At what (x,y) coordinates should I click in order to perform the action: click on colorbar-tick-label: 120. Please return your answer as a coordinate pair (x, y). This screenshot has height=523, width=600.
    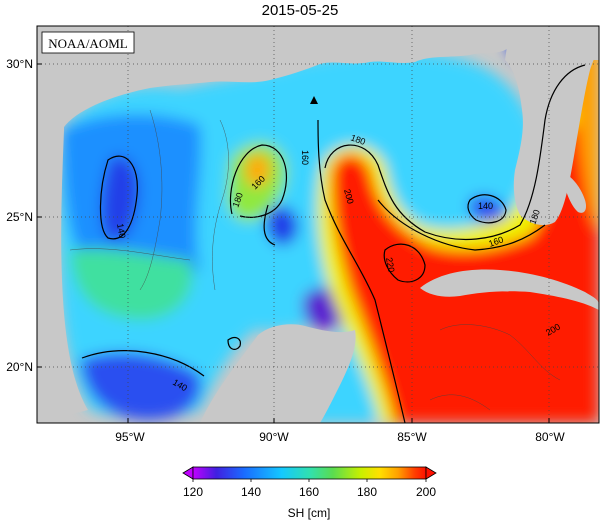
    Looking at the image, I should click on (193, 492).